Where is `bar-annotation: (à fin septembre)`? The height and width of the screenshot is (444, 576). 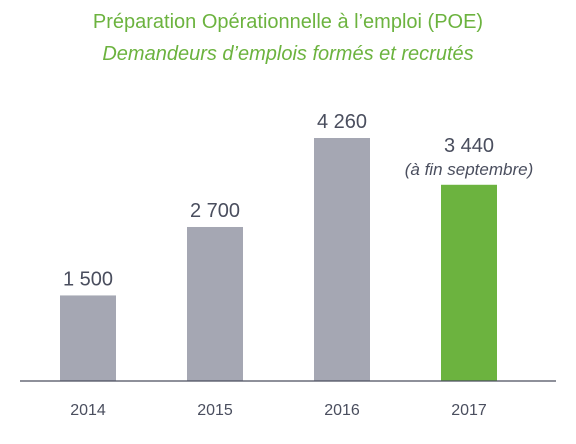
bar-annotation: (à fin septembre) is located at coordinates (469, 169).